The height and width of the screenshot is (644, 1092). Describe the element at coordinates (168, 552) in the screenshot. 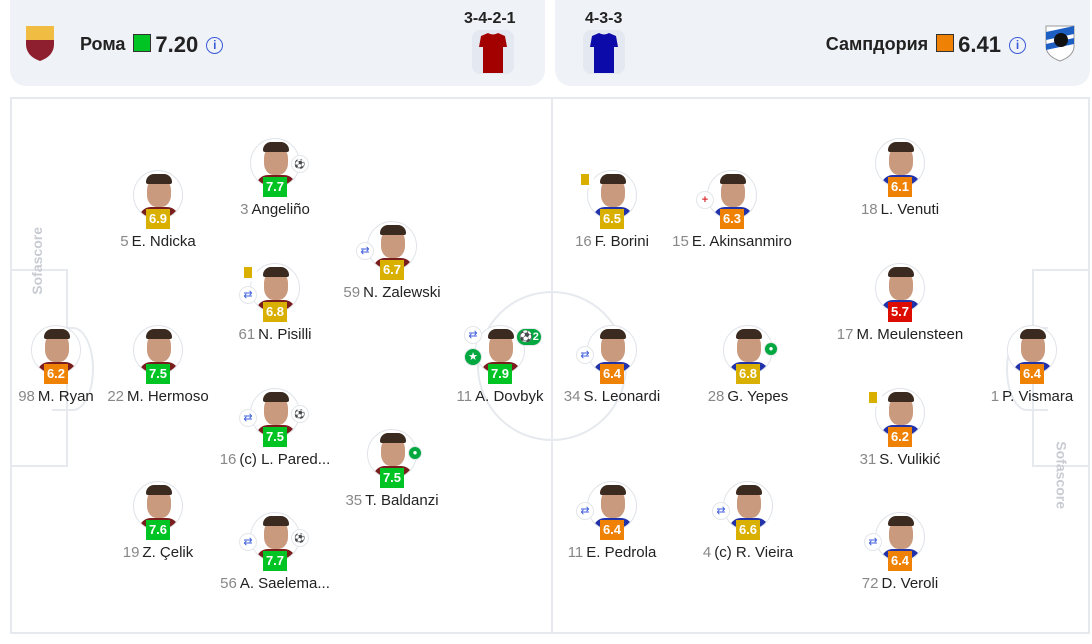

I see `player-name: Z. Çelik` at that location.